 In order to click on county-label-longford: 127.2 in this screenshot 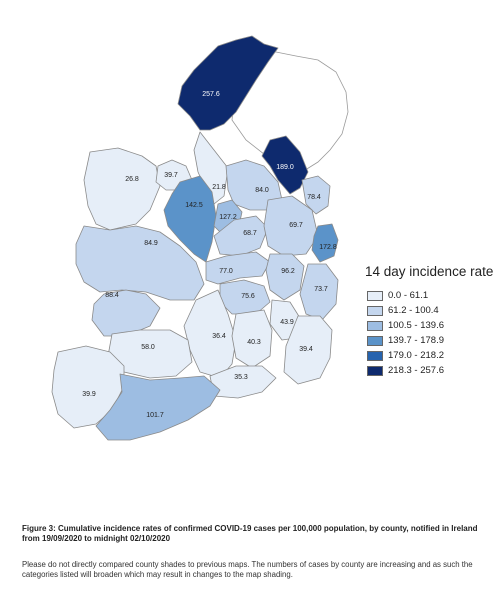, I will do `click(228, 217)`.